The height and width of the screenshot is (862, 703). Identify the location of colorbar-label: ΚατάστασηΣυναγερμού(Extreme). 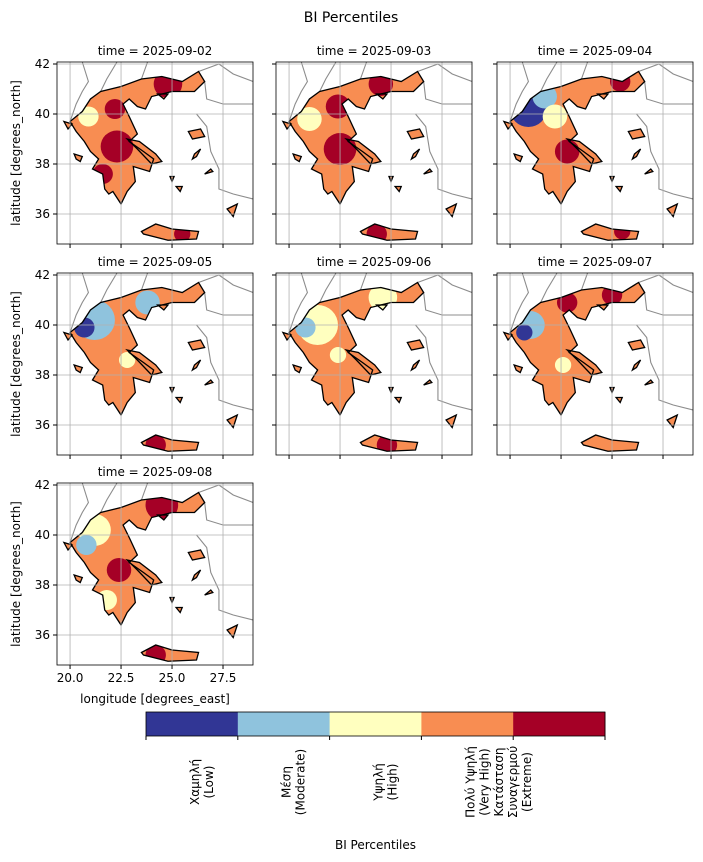
(513, 782).